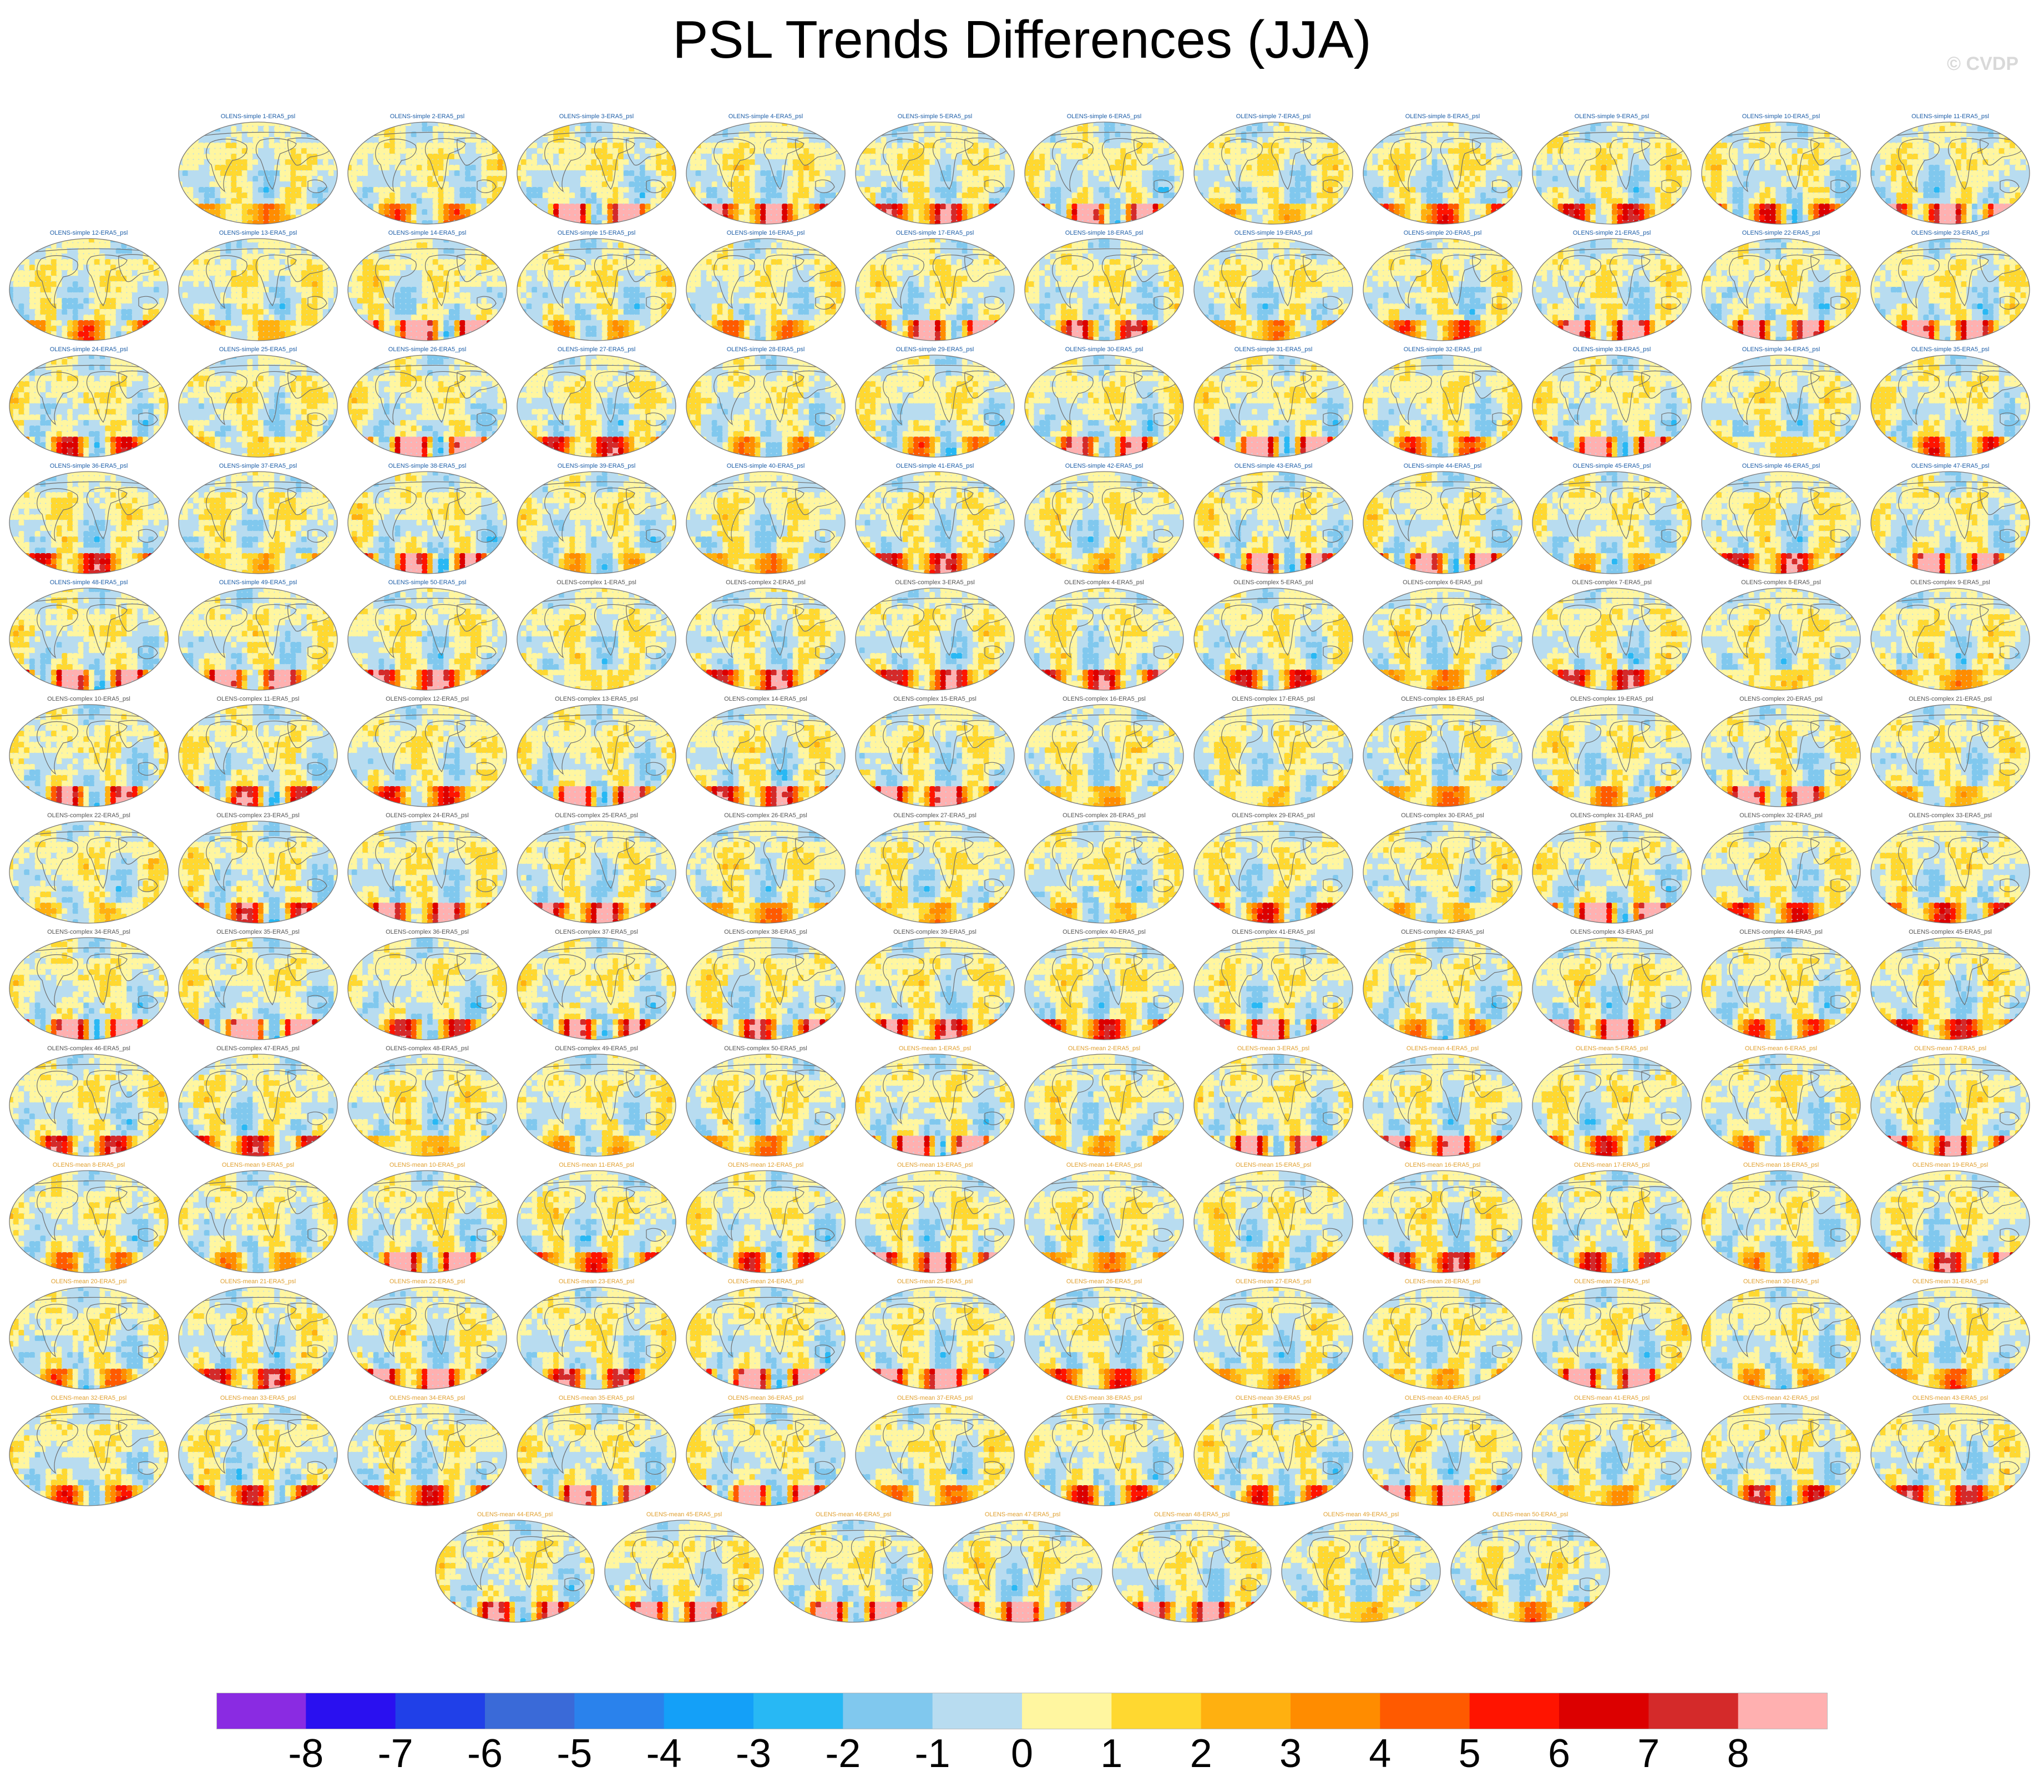 This screenshot has width=2044, height=1792. I want to click on panel-title: OLENS-simple 19-ERA5_psl, so click(1273, 233).